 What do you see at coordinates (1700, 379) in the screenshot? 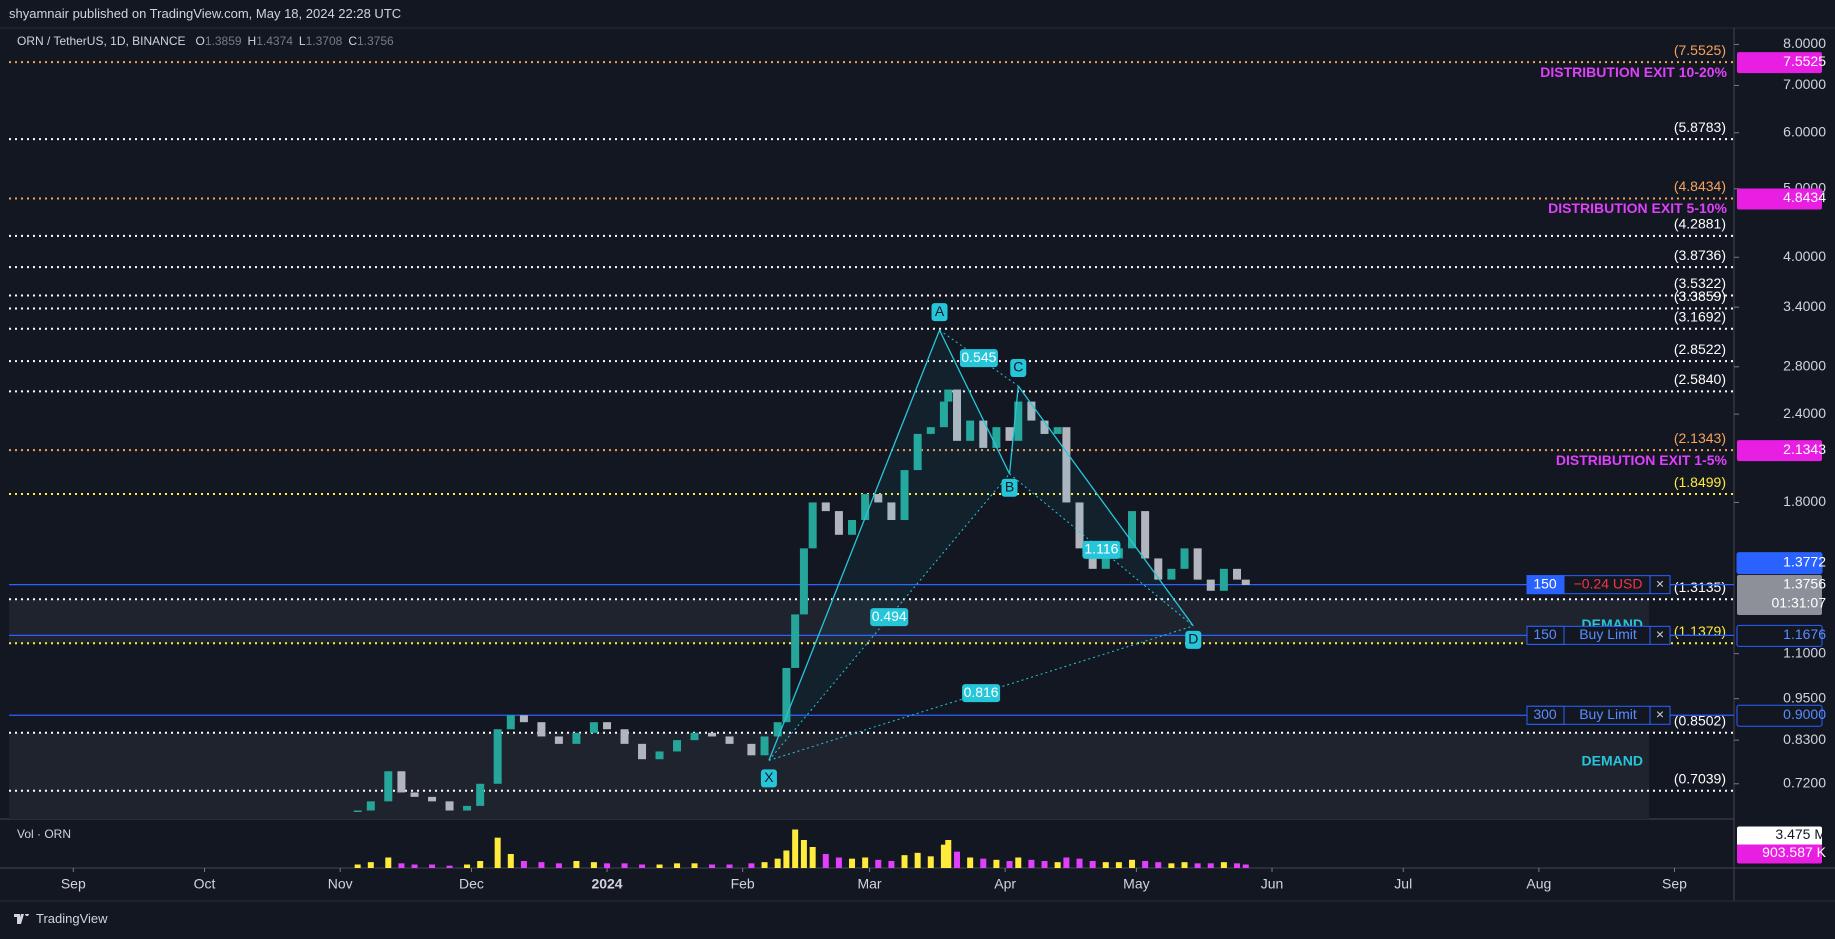
I see `level-label: (2.5840)` at bounding box center [1700, 379].